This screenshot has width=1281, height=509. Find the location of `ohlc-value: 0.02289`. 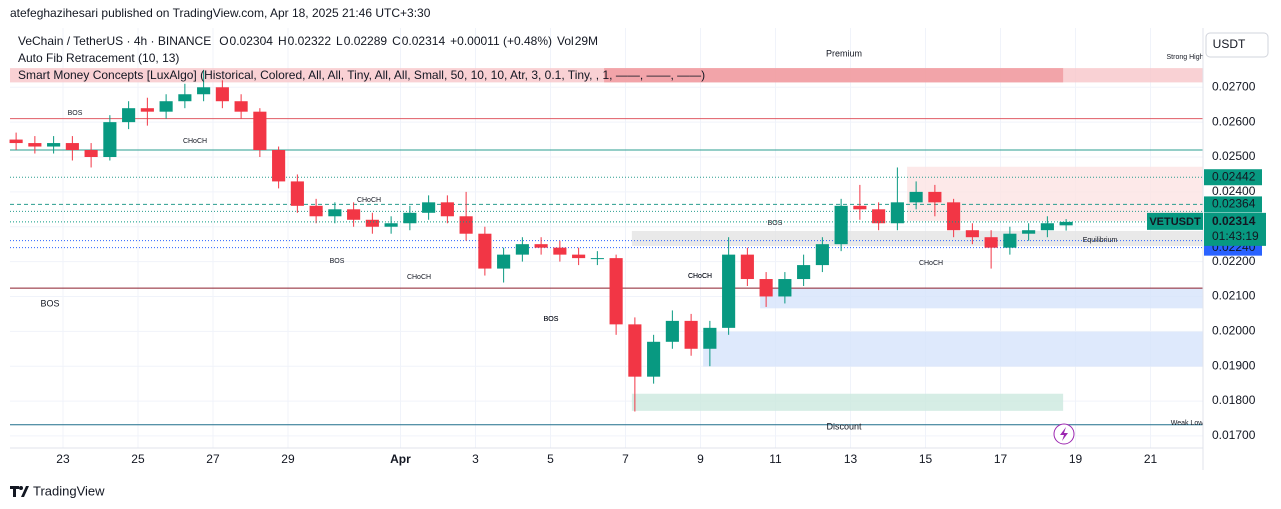

ohlc-value: 0.02289 is located at coordinates (366, 41).